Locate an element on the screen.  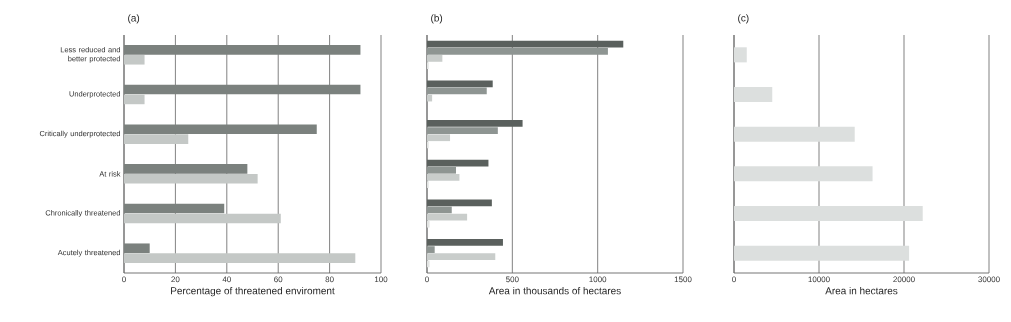
chart-title: (a) is located at coordinates (134, 19).